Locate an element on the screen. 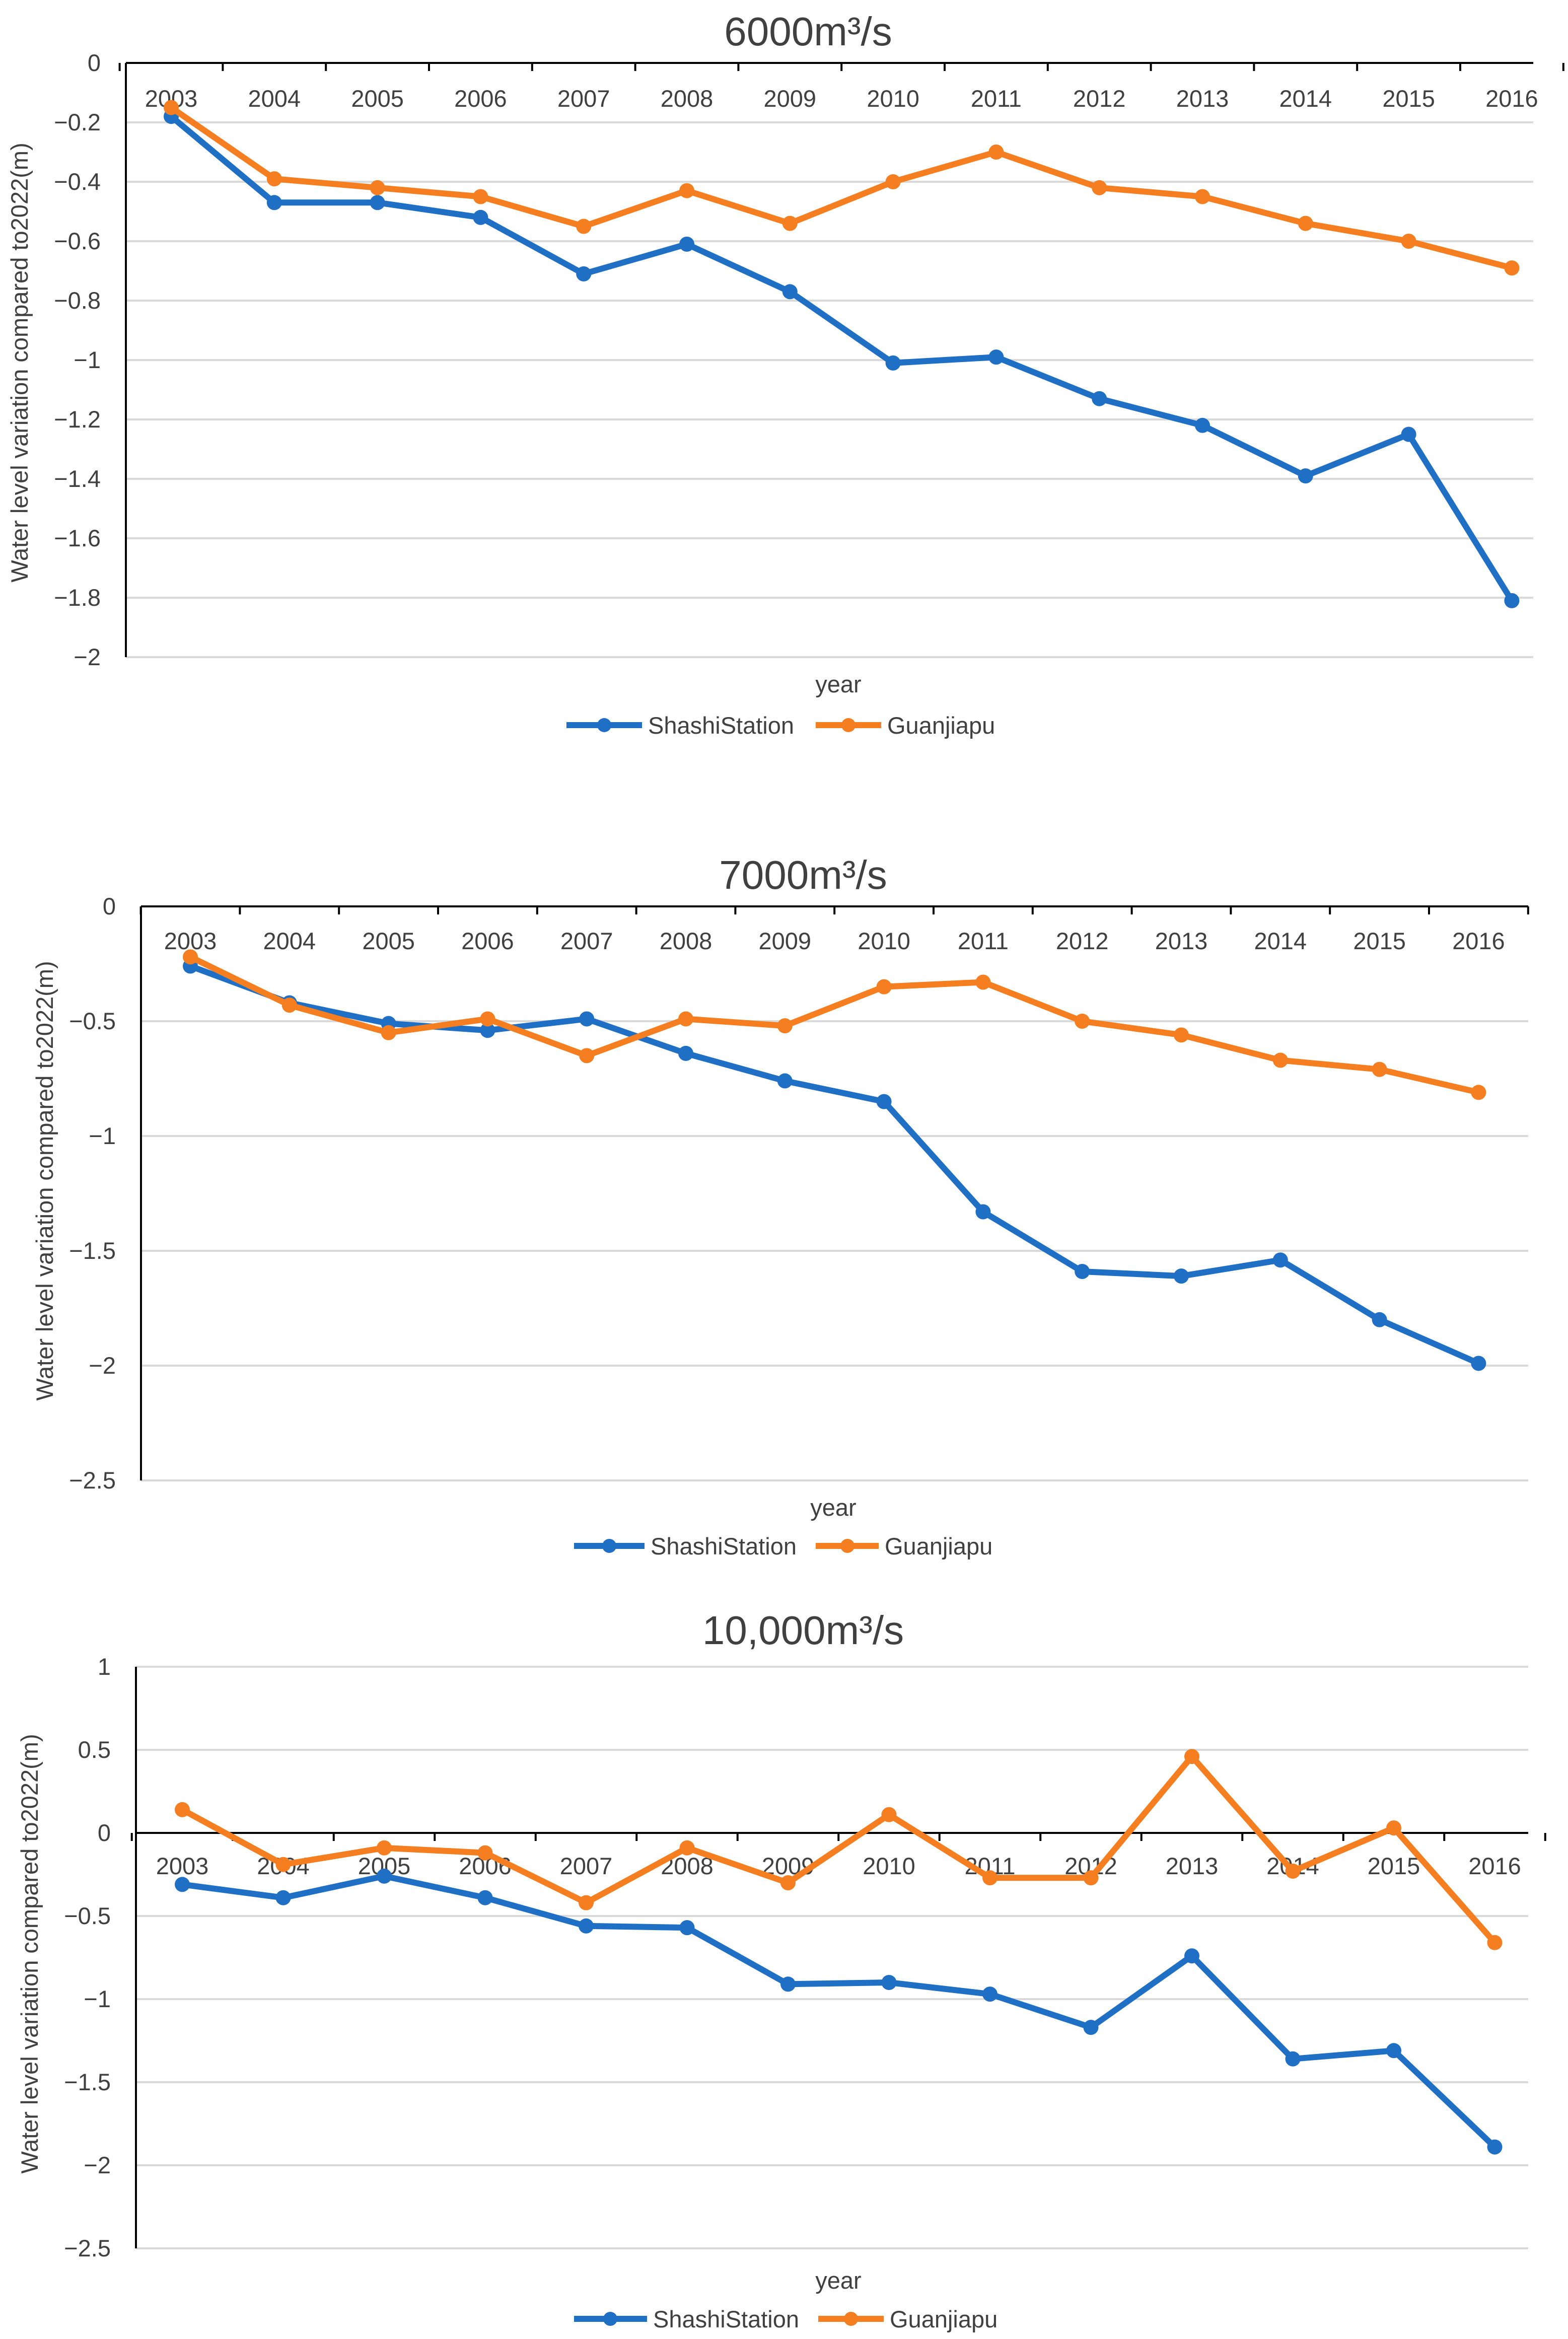 The image size is (1568, 2339). y-tick-label: −1.6 is located at coordinates (77, 538).